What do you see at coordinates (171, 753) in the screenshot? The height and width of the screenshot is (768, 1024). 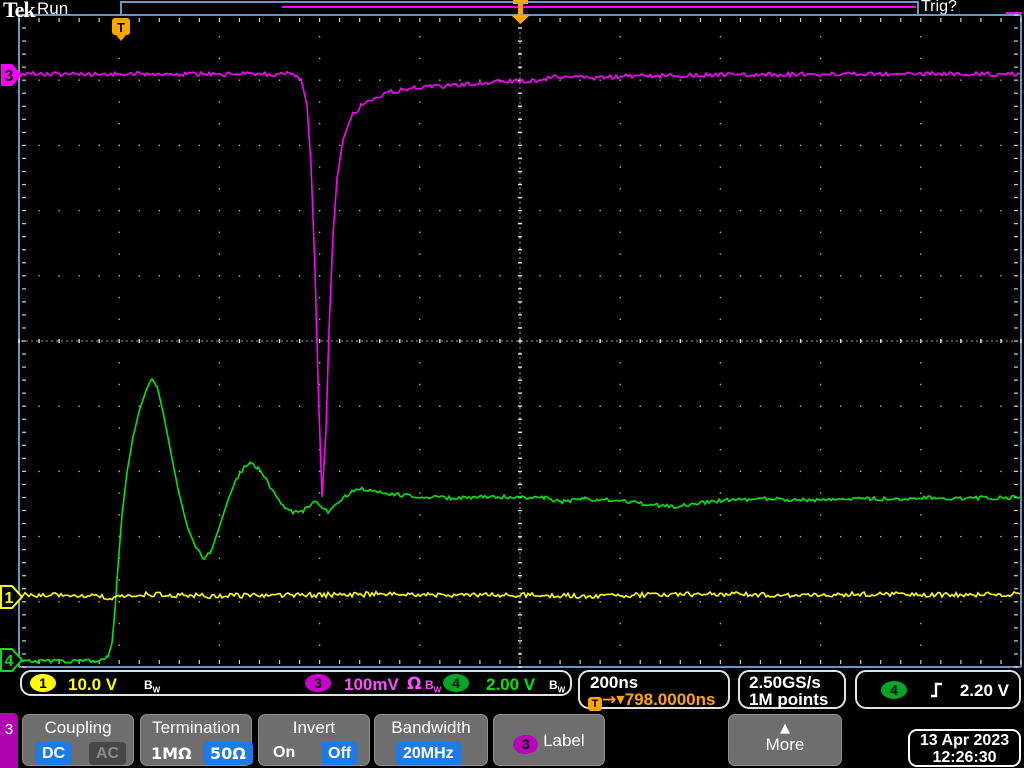 I see `termination-1m-option: 1MΩ` at bounding box center [171, 753].